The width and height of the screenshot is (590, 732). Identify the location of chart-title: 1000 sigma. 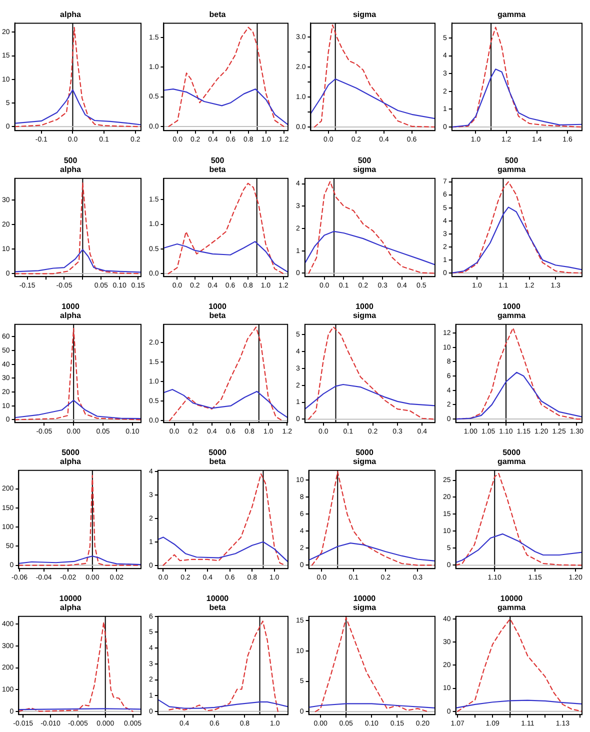
(364, 311).